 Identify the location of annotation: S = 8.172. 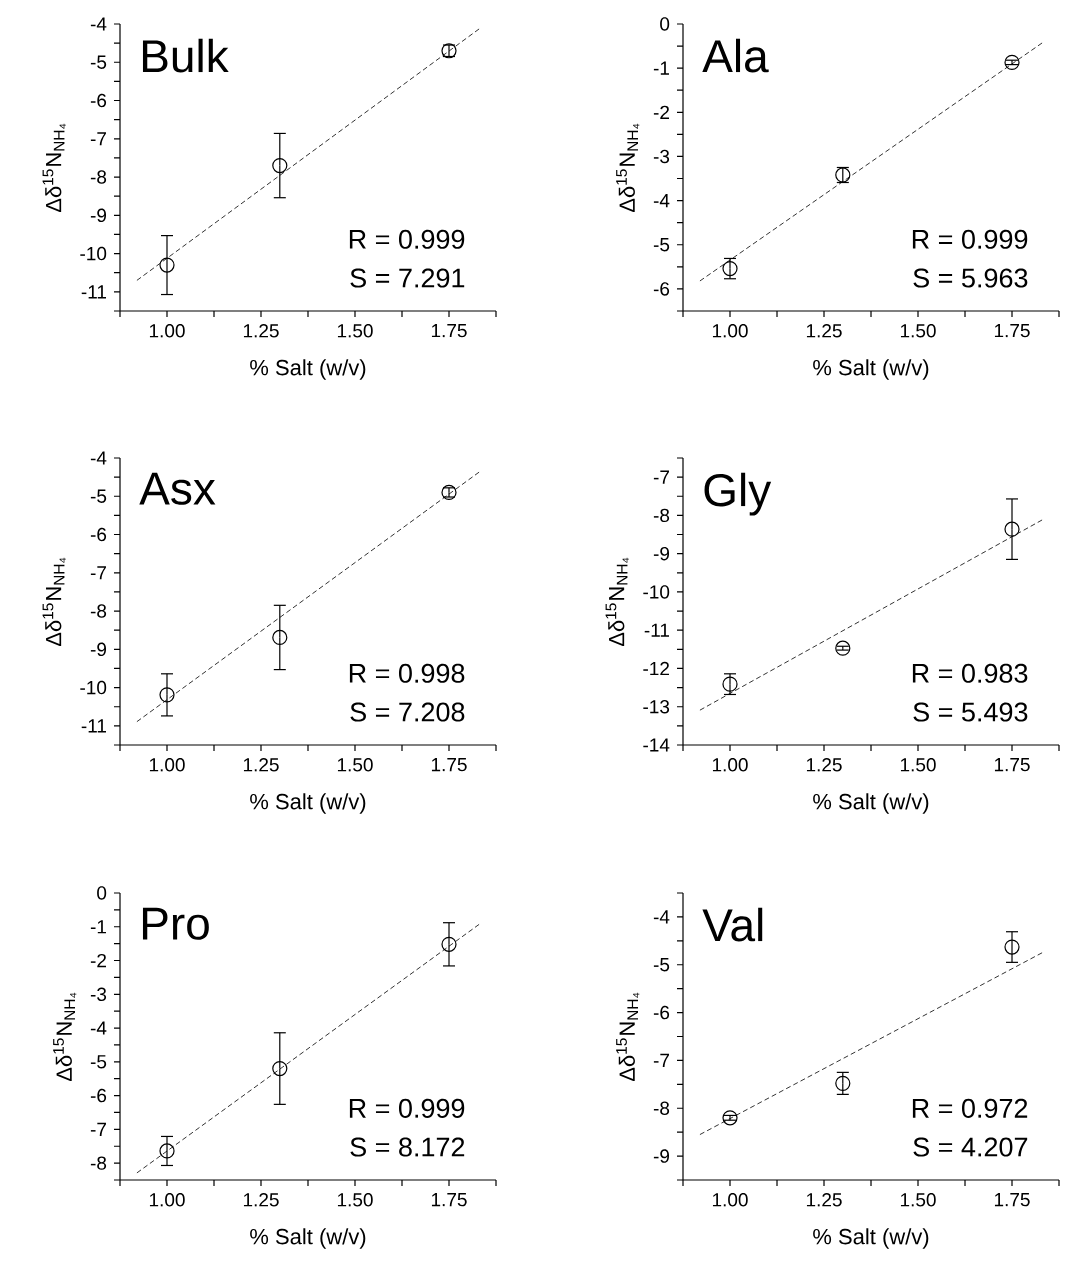
(407, 1147).